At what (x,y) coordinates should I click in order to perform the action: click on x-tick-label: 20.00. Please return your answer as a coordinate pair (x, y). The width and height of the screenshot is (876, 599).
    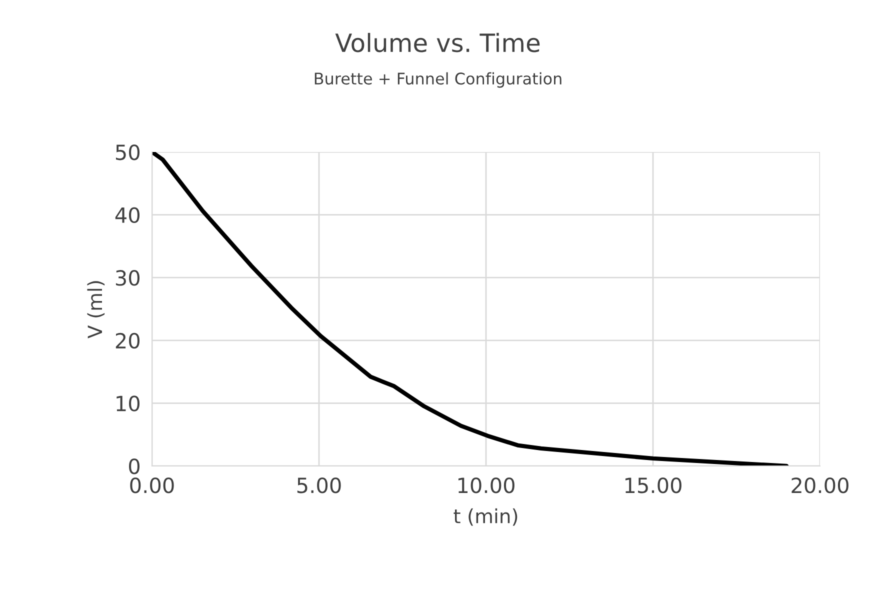
    Looking at the image, I should click on (820, 485).